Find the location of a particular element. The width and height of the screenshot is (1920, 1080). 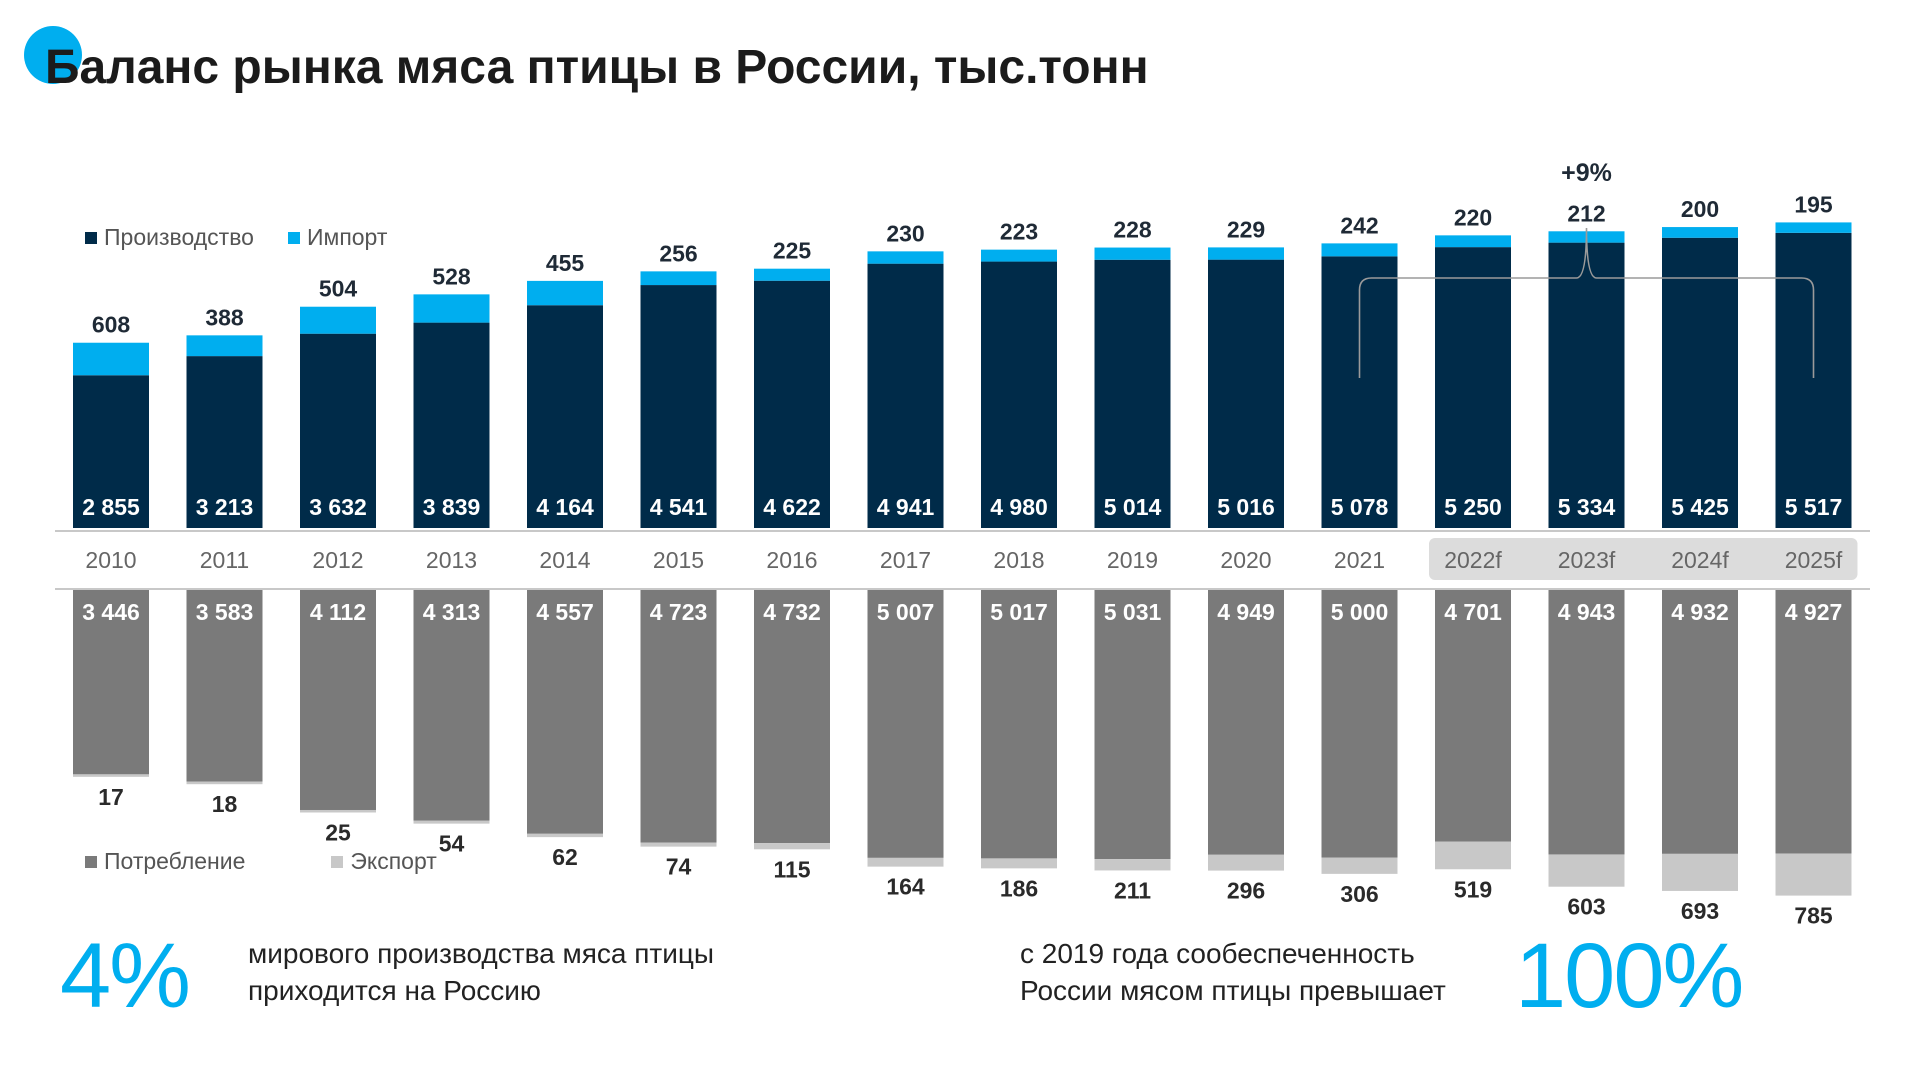

label-consumption-2014: 4 557 is located at coordinates (565, 612).